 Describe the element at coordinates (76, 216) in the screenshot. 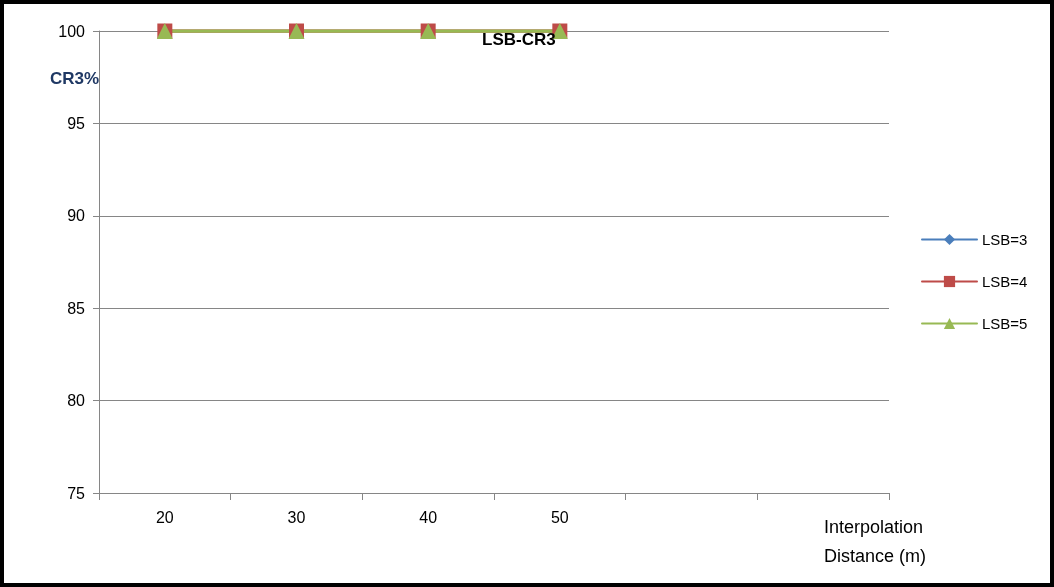

I see `y-tick-label: 90` at that location.